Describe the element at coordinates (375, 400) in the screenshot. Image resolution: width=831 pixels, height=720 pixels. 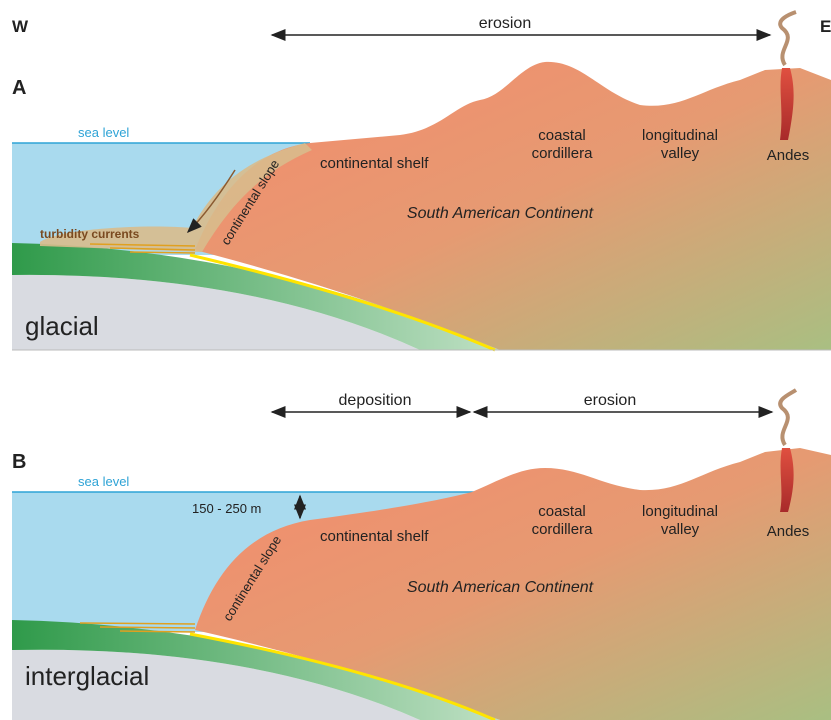
I see `arrow-label: deposition` at that location.